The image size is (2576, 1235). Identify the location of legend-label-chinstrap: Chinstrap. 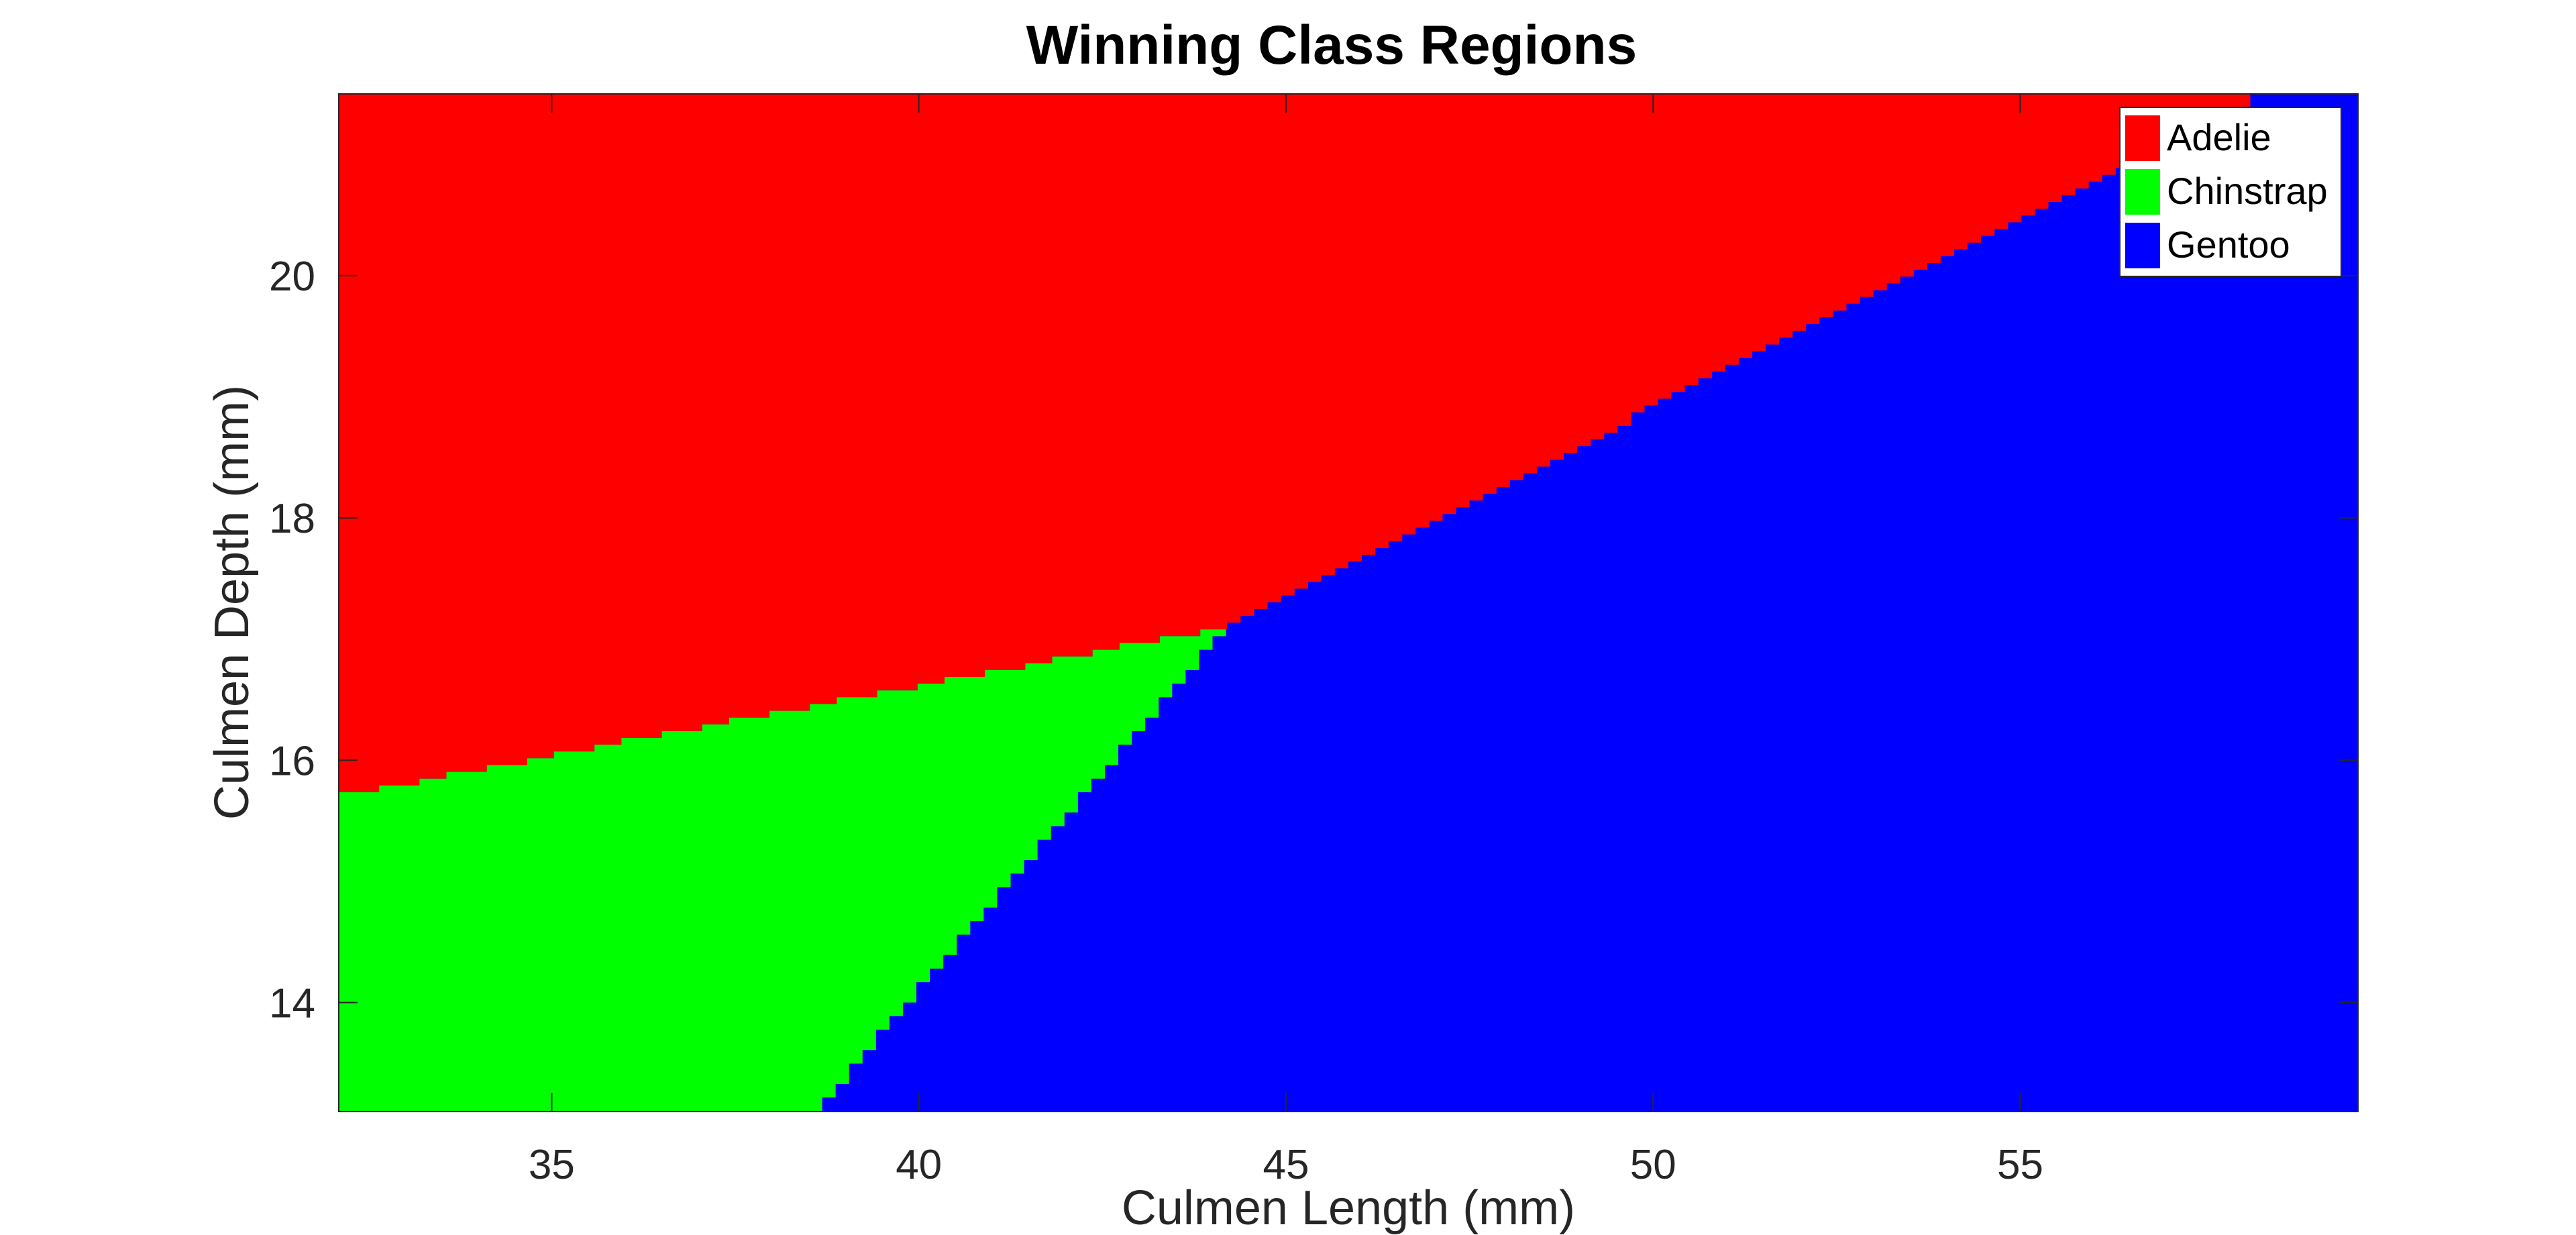
(2247, 191).